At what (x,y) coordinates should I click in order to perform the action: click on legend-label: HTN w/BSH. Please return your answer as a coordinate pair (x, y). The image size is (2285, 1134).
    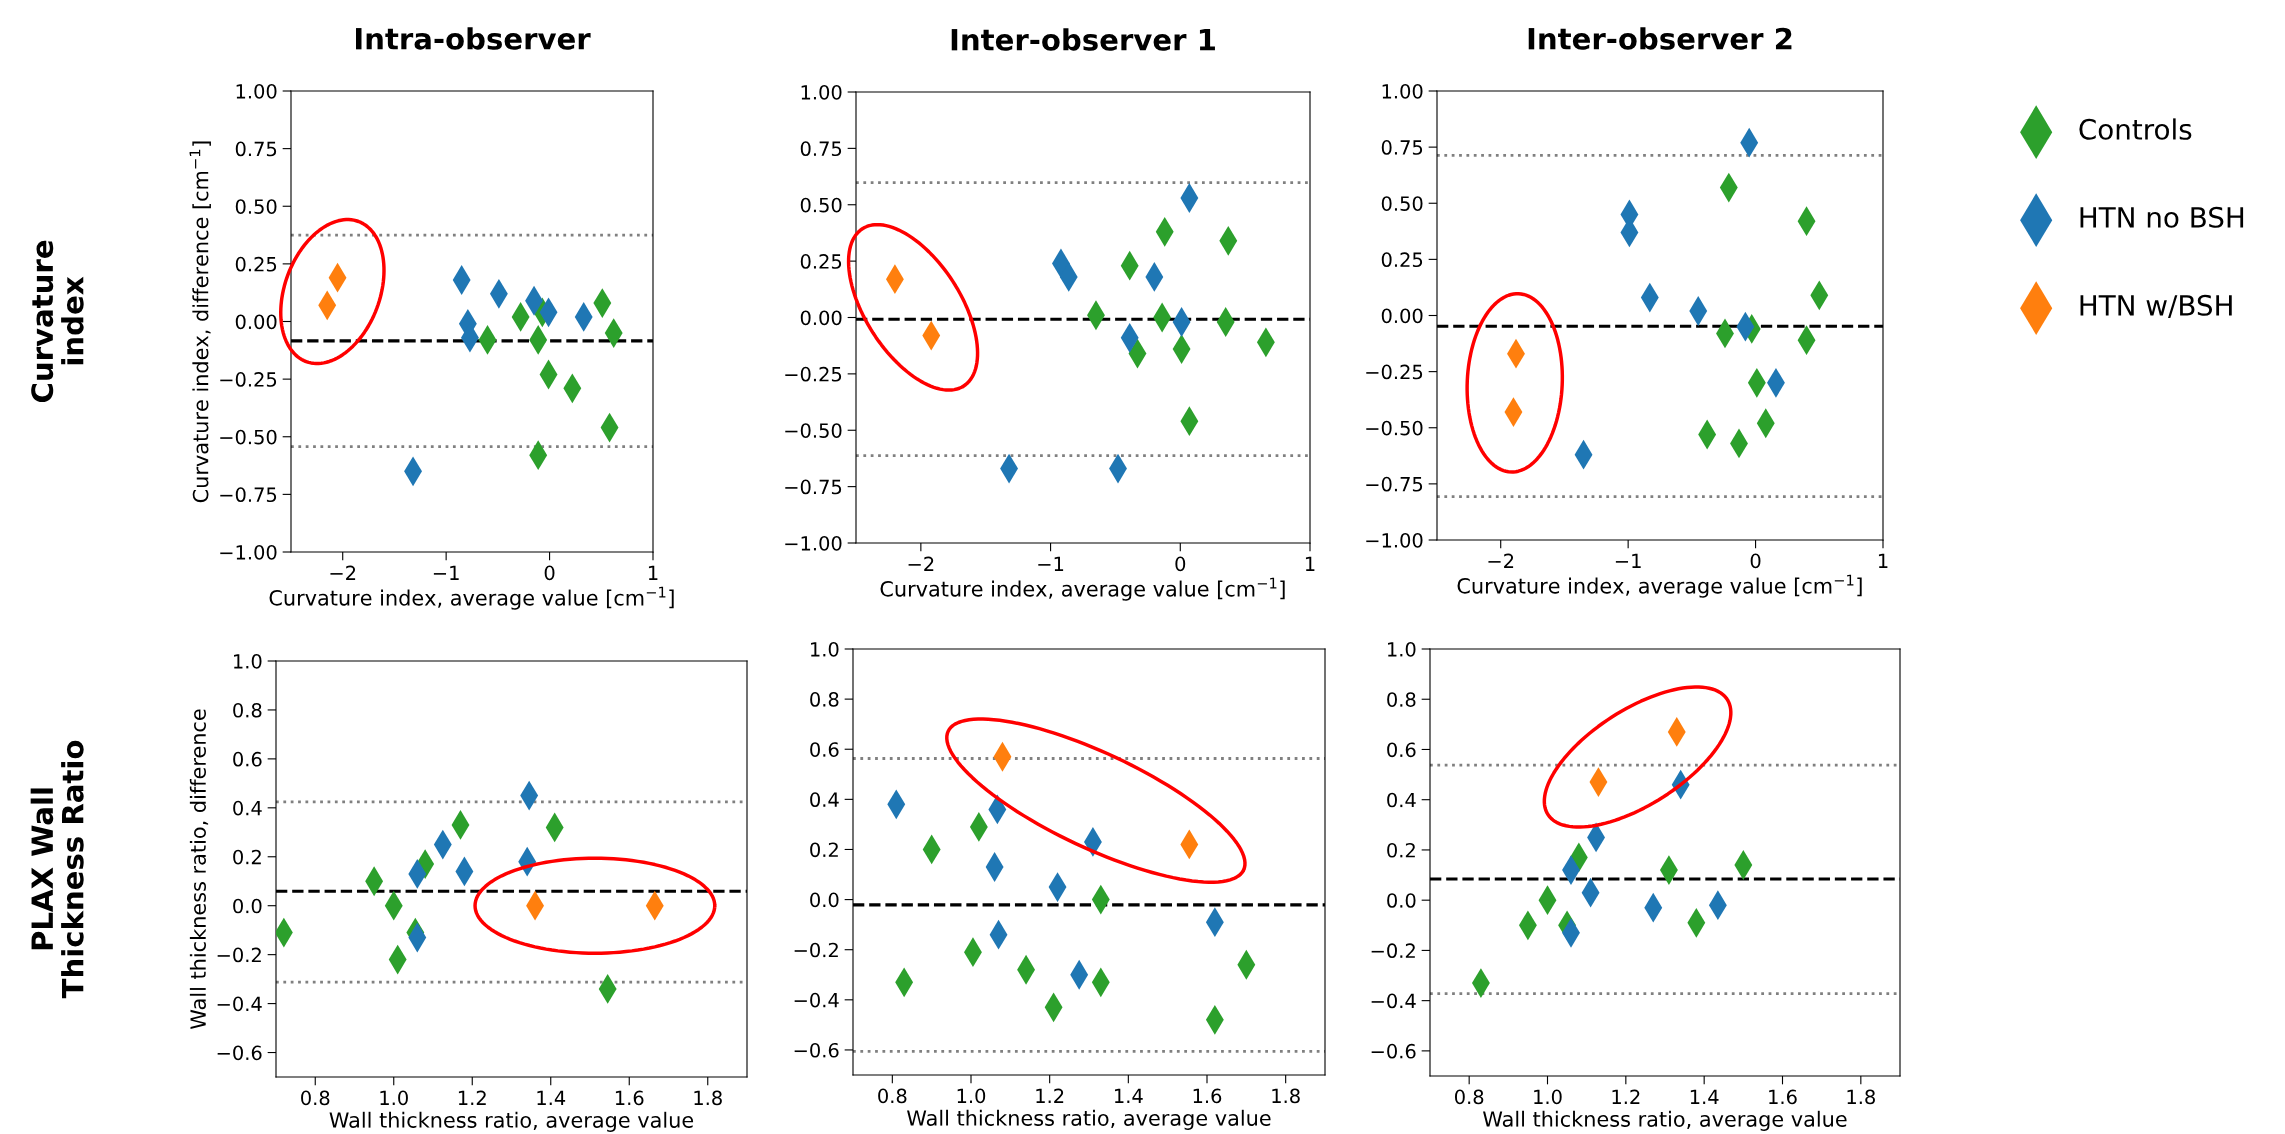
    Looking at the image, I should click on (2156, 306).